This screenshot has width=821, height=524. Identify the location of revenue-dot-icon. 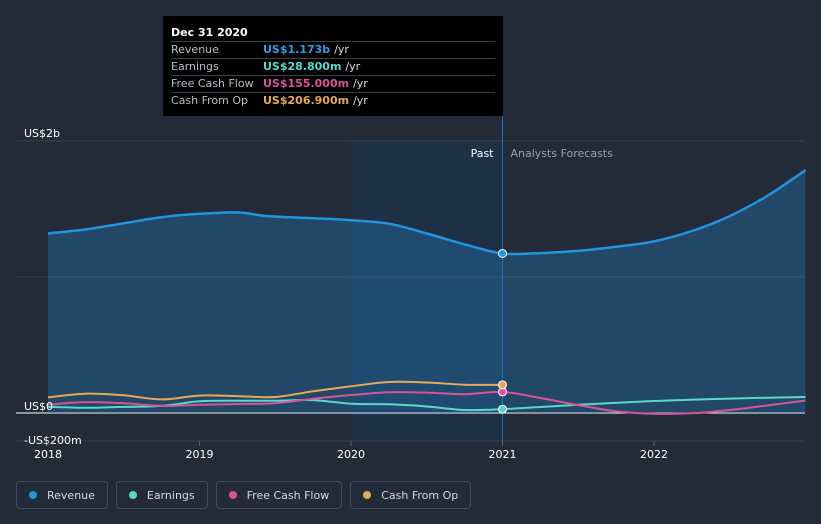
(33, 495).